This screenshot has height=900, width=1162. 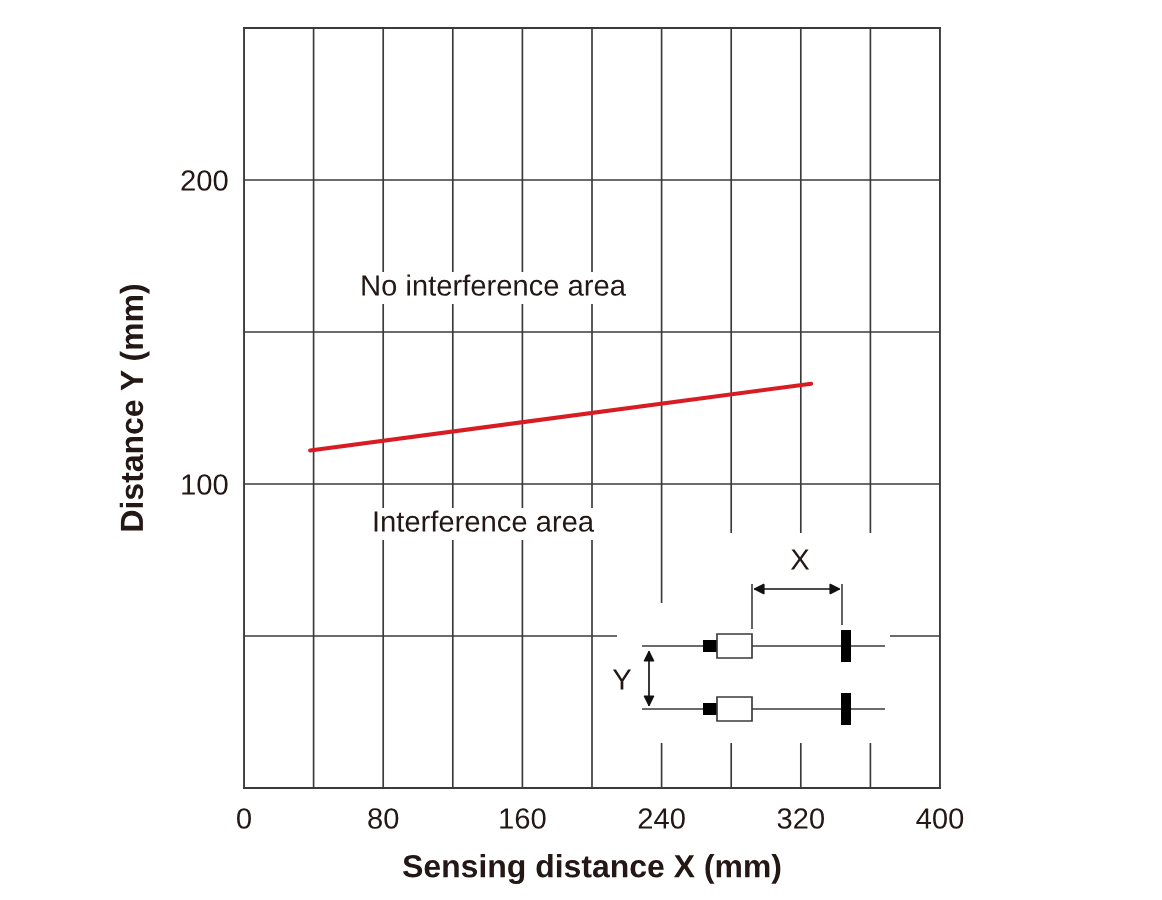 What do you see at coordinates (622, 679) in the screenshot?
I see `annotation: Y` at bounding box center [622, 679].